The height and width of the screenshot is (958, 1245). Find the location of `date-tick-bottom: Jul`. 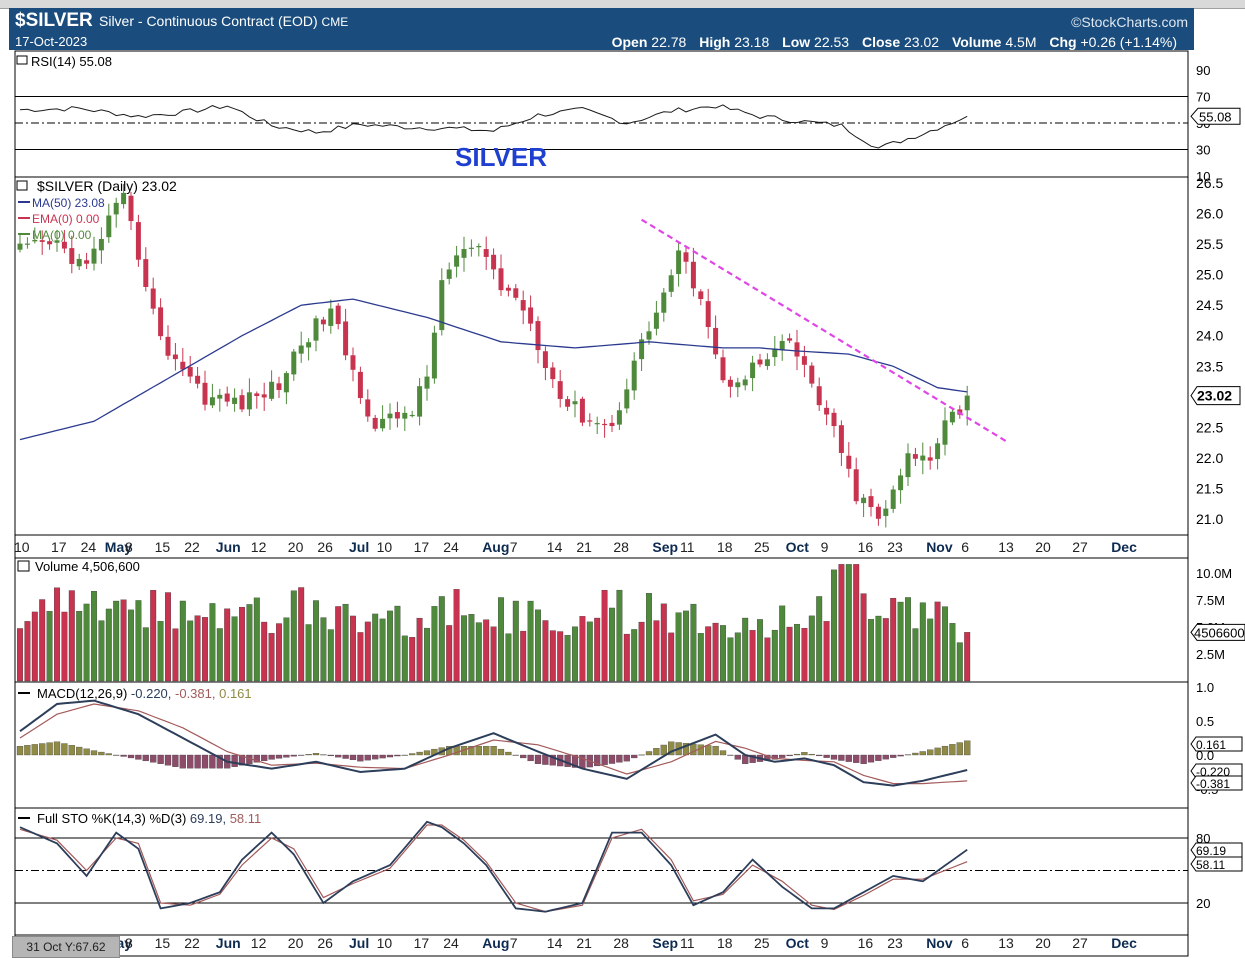

date-tick-bottom: Jul is located at coordinates (359, 943).